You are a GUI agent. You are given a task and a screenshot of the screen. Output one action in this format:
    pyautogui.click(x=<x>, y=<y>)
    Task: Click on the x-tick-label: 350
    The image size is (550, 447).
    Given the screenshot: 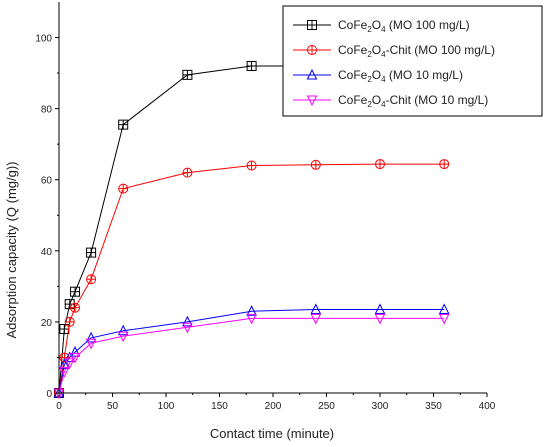 What is the action you would take?
    pyautogui.click(x=433, y=406)
    